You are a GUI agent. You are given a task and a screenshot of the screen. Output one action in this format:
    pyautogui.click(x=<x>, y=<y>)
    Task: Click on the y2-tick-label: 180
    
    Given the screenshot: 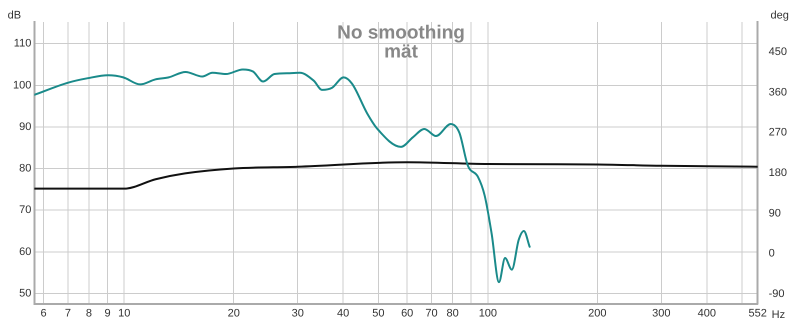 What is the action you would take?
    pyautogui.click(x=778, y=172)
    